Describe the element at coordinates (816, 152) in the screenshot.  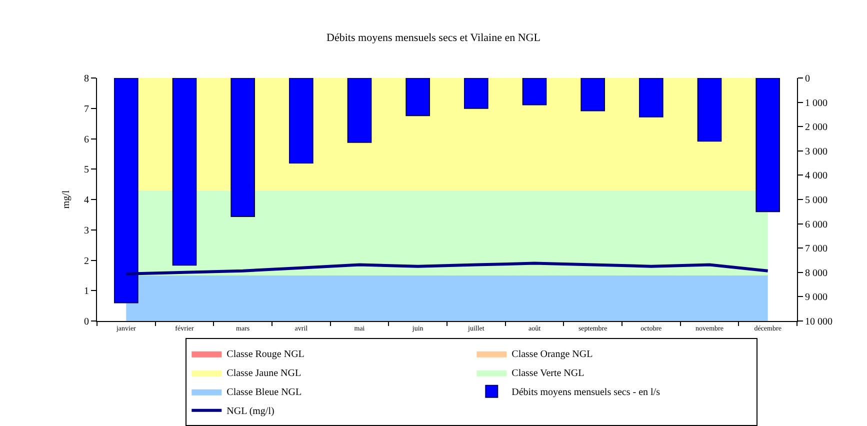
I see `y2-tick-label: 3 000` at that location.